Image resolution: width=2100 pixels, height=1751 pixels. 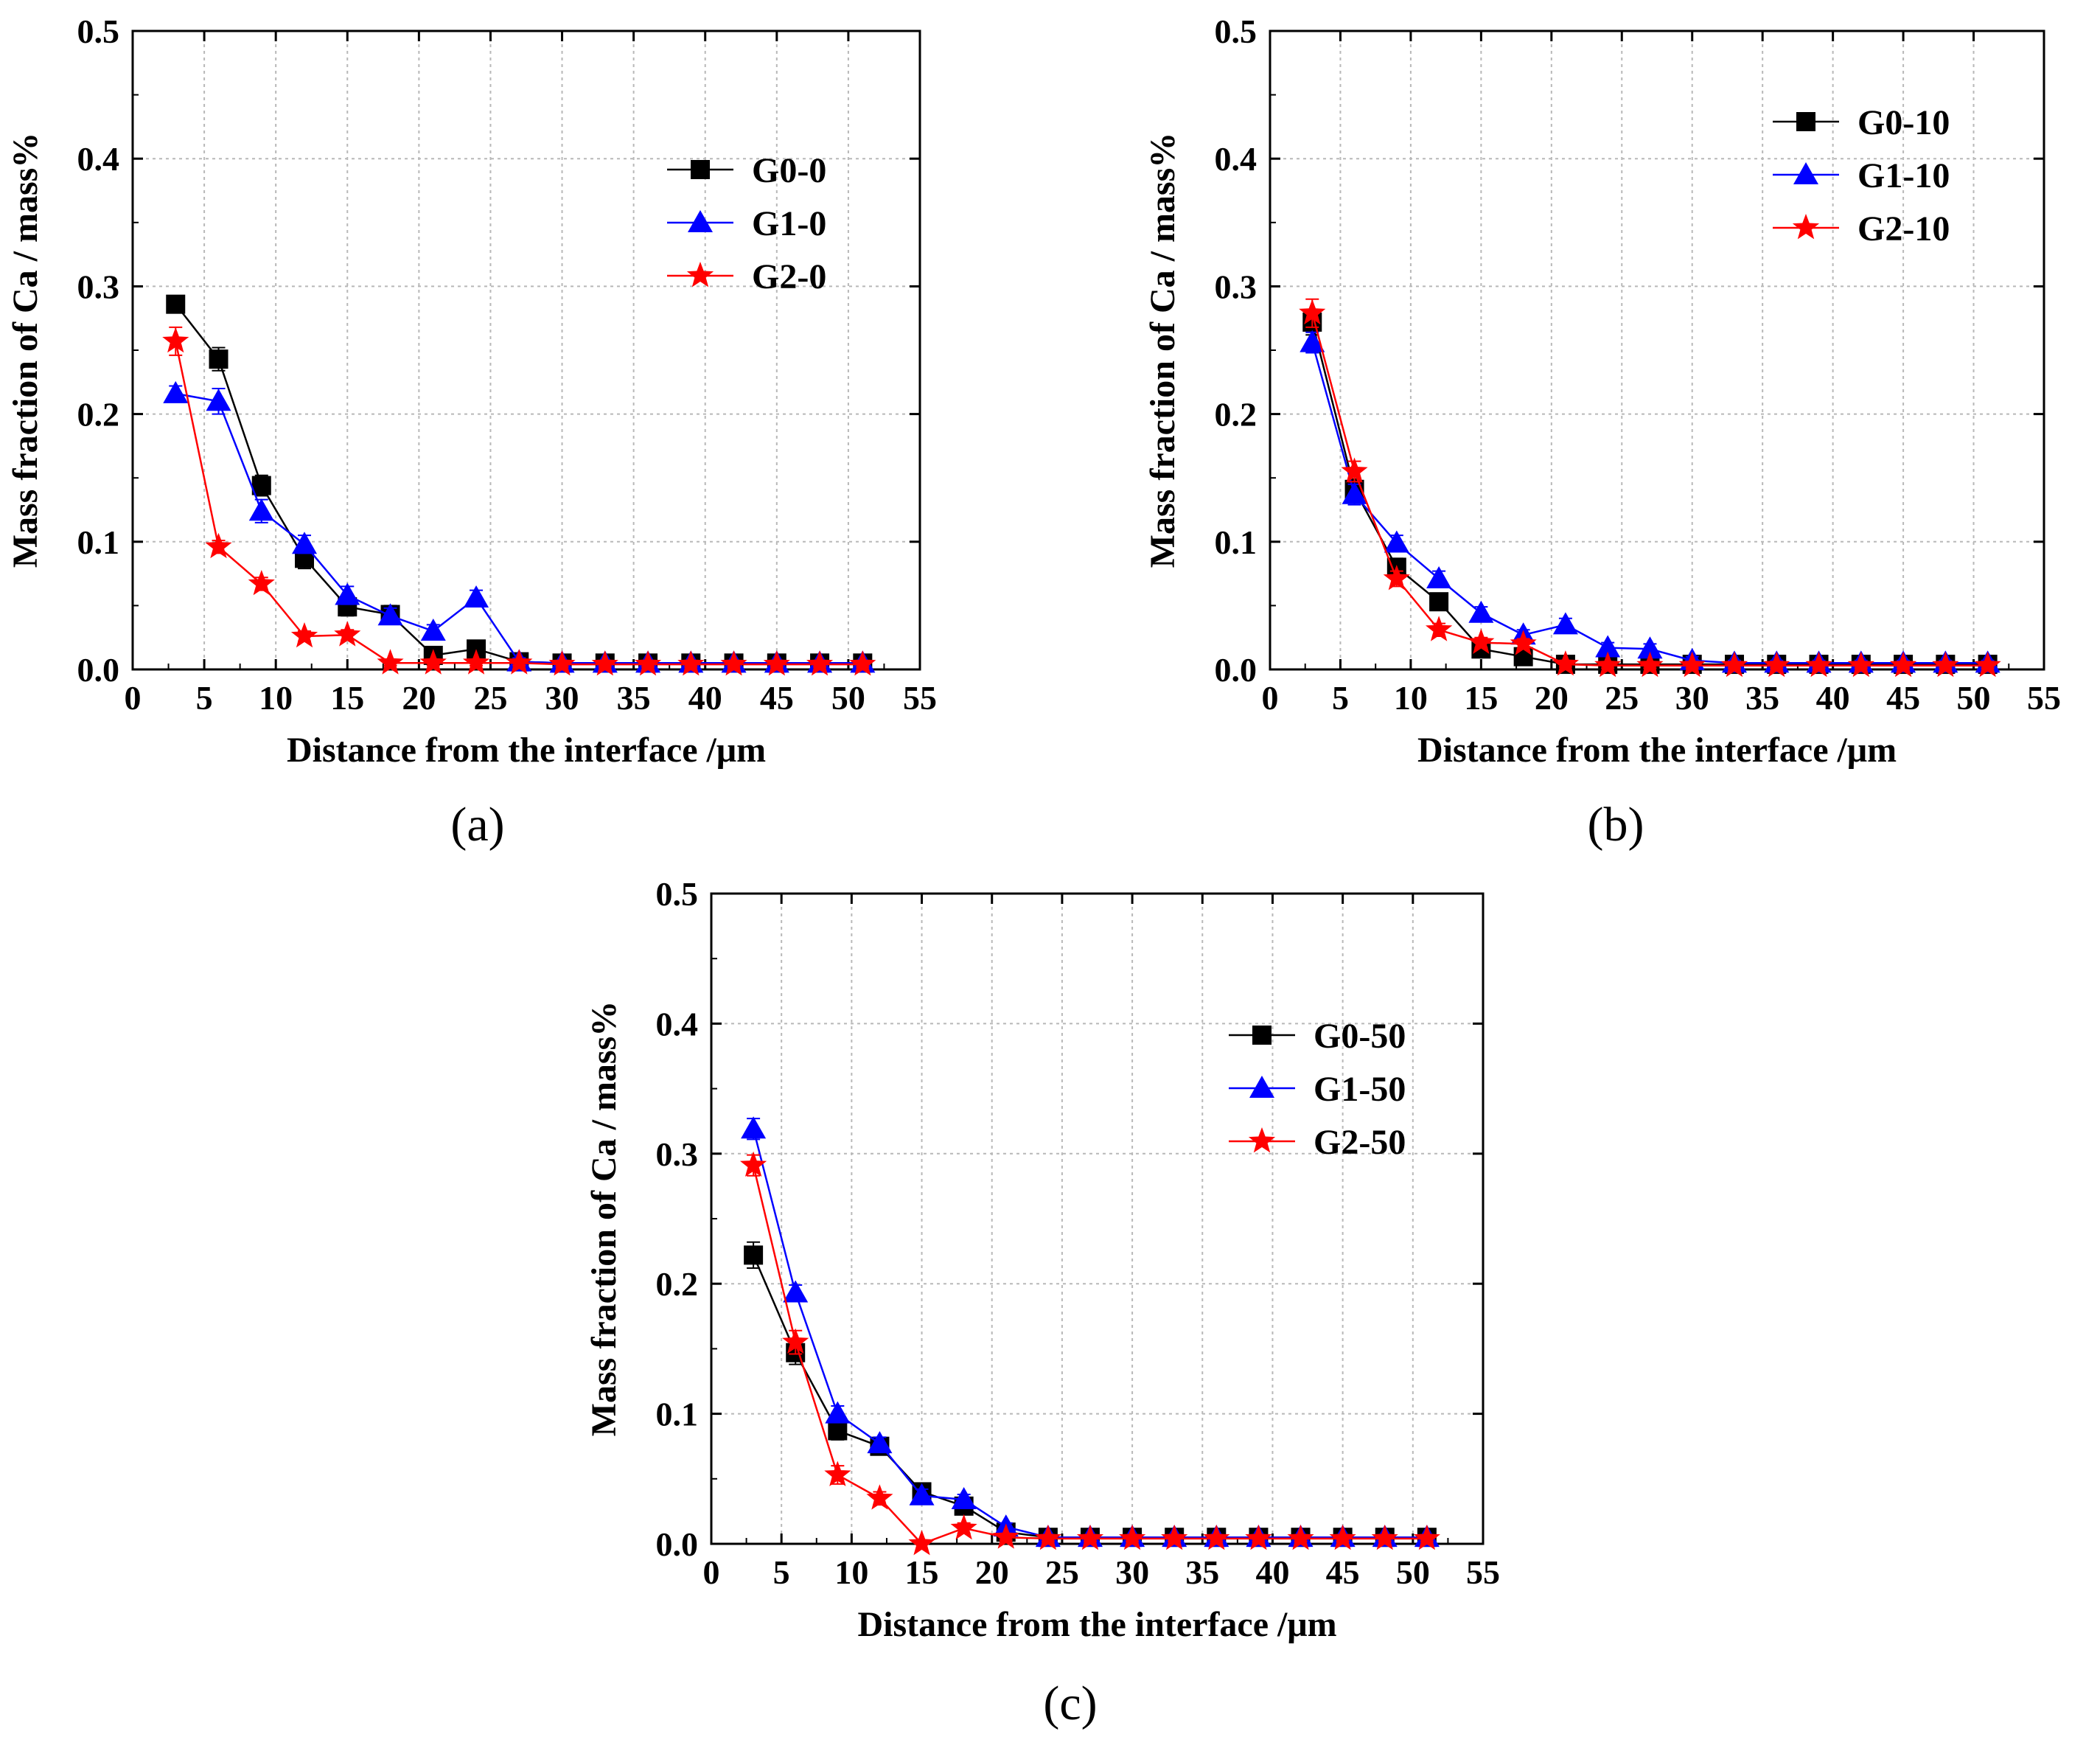 I want to click on legend-label: G0-50, so click(x=1360, y=1036).